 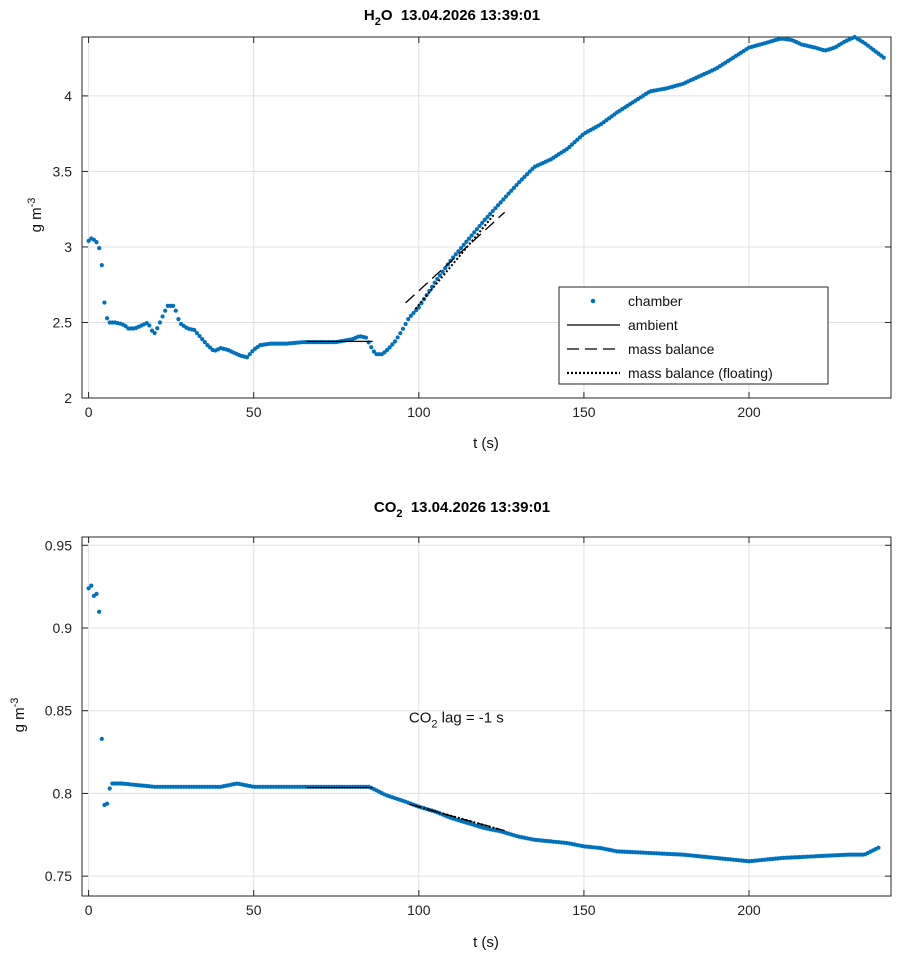 I want to click on h2o-ytick-label: 4, so click(x=68, y=96).